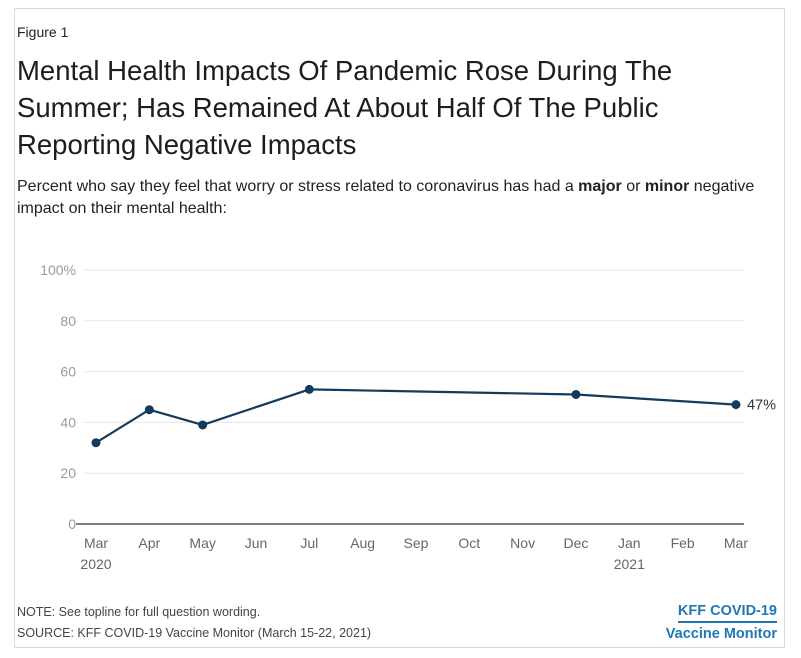 This screenshot has width=801, height=658. Describe the element at coordinates (43, 32) in the screenshot. I see `figure-label: Figure 1` at that location.